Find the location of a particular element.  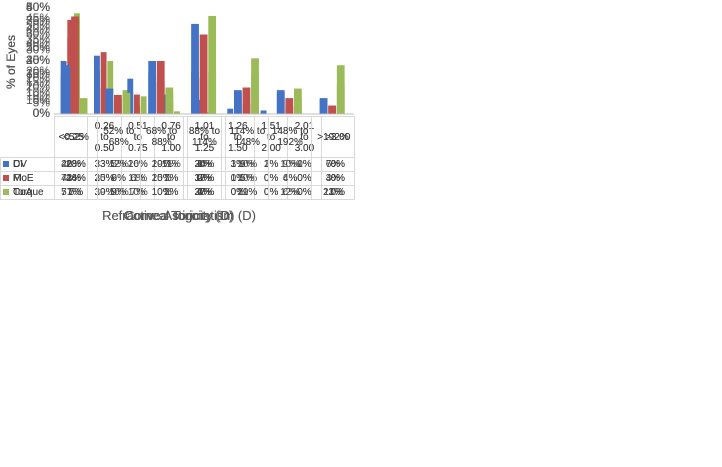

value-label: 15% is located at coordinates (161, 178).